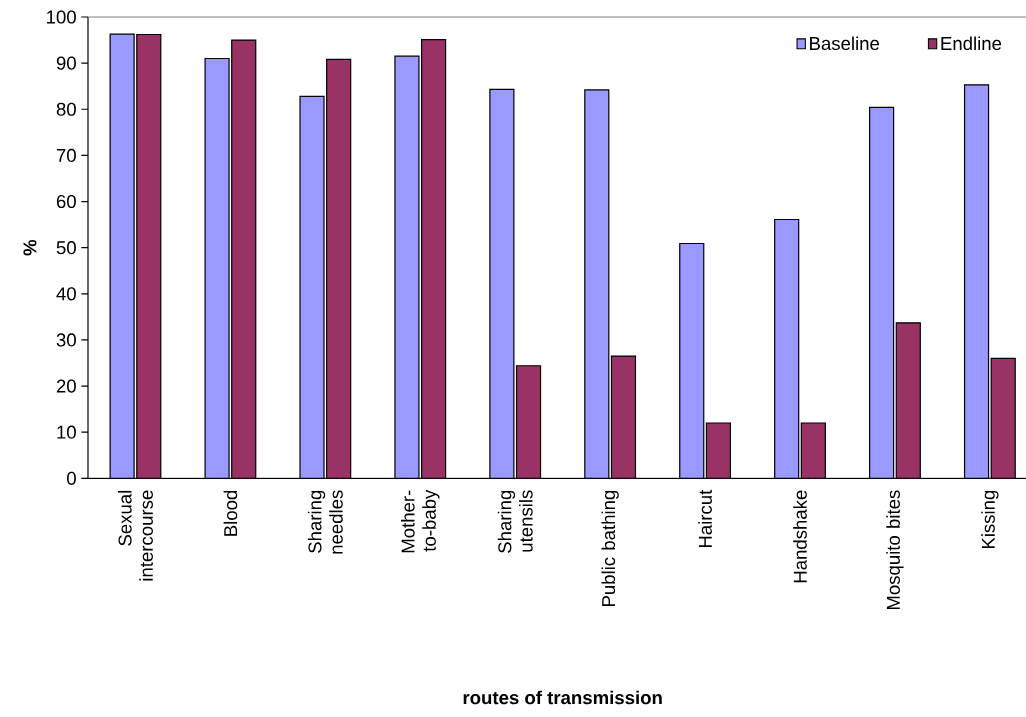 Image resolution: width=1026 pixels, height=717 pixels. I want to click on y-tick-label: 30, so click(66, 340).